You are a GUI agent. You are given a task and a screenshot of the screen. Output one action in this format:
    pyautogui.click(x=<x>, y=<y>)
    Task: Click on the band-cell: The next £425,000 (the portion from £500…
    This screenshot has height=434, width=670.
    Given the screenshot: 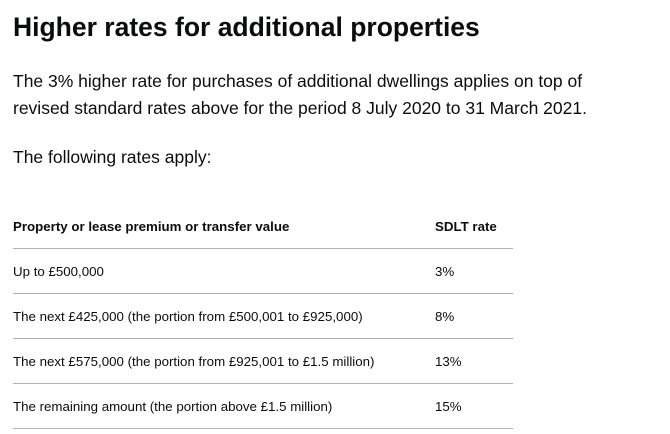 What is the action you would take?
    pyautogui.click(x=224, y=316)
    